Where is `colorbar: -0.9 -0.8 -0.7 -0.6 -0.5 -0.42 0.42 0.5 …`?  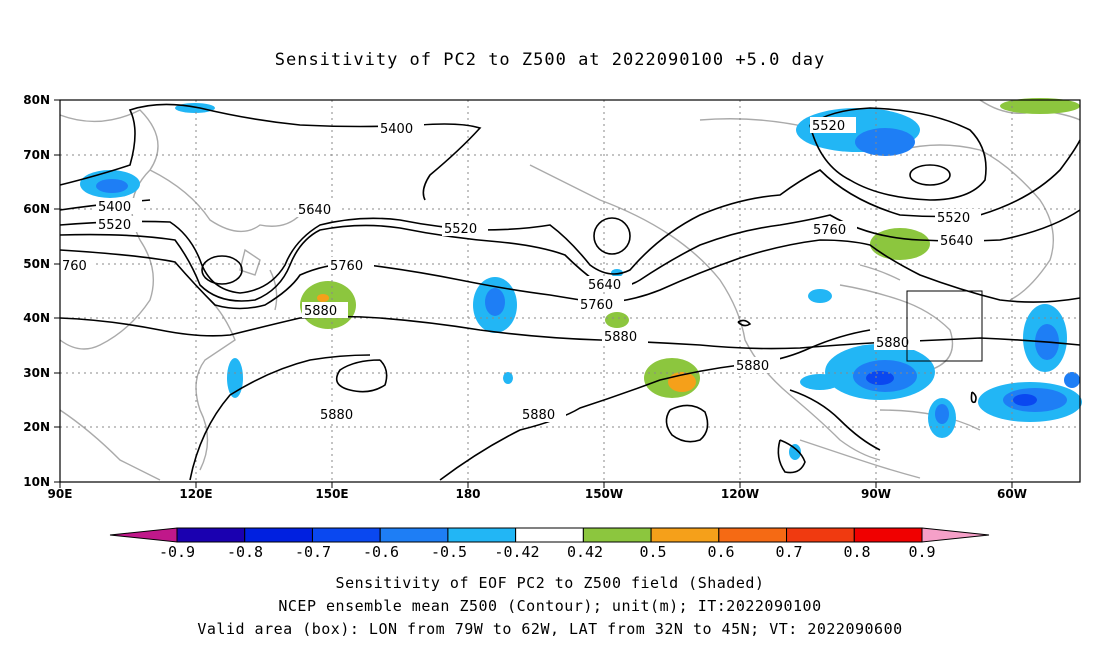 colorbar: -0.9 -0.8 -0.7 -0.6 -0.5 -0.42 0.42 0.5 … is located at coordinates (549, 544).